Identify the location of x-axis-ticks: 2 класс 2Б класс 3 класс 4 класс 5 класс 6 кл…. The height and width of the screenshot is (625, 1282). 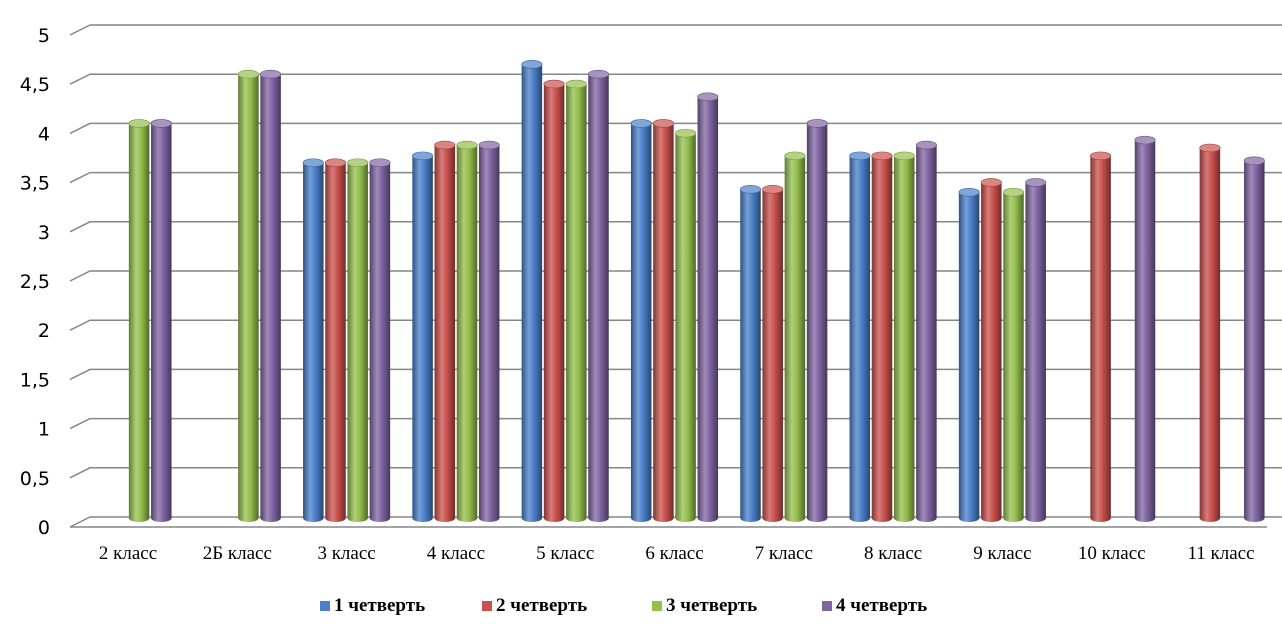
(677, 553).